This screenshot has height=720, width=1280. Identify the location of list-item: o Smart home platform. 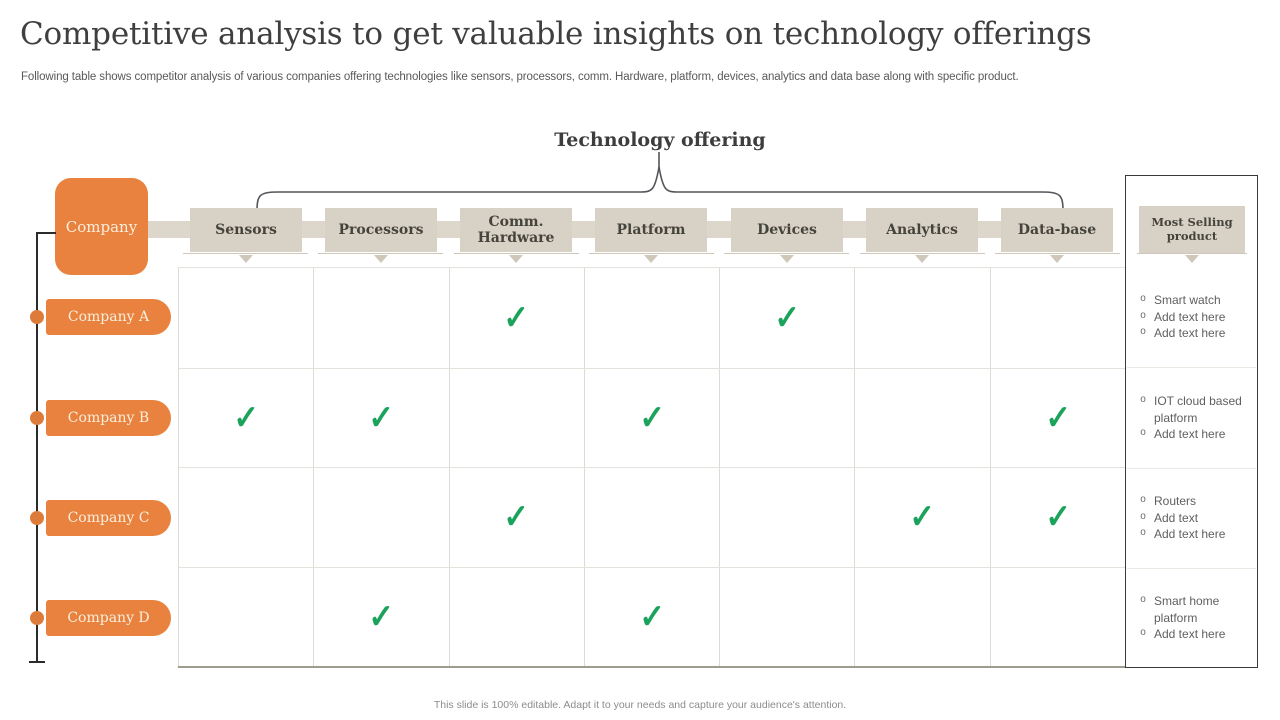
(1194, 609).